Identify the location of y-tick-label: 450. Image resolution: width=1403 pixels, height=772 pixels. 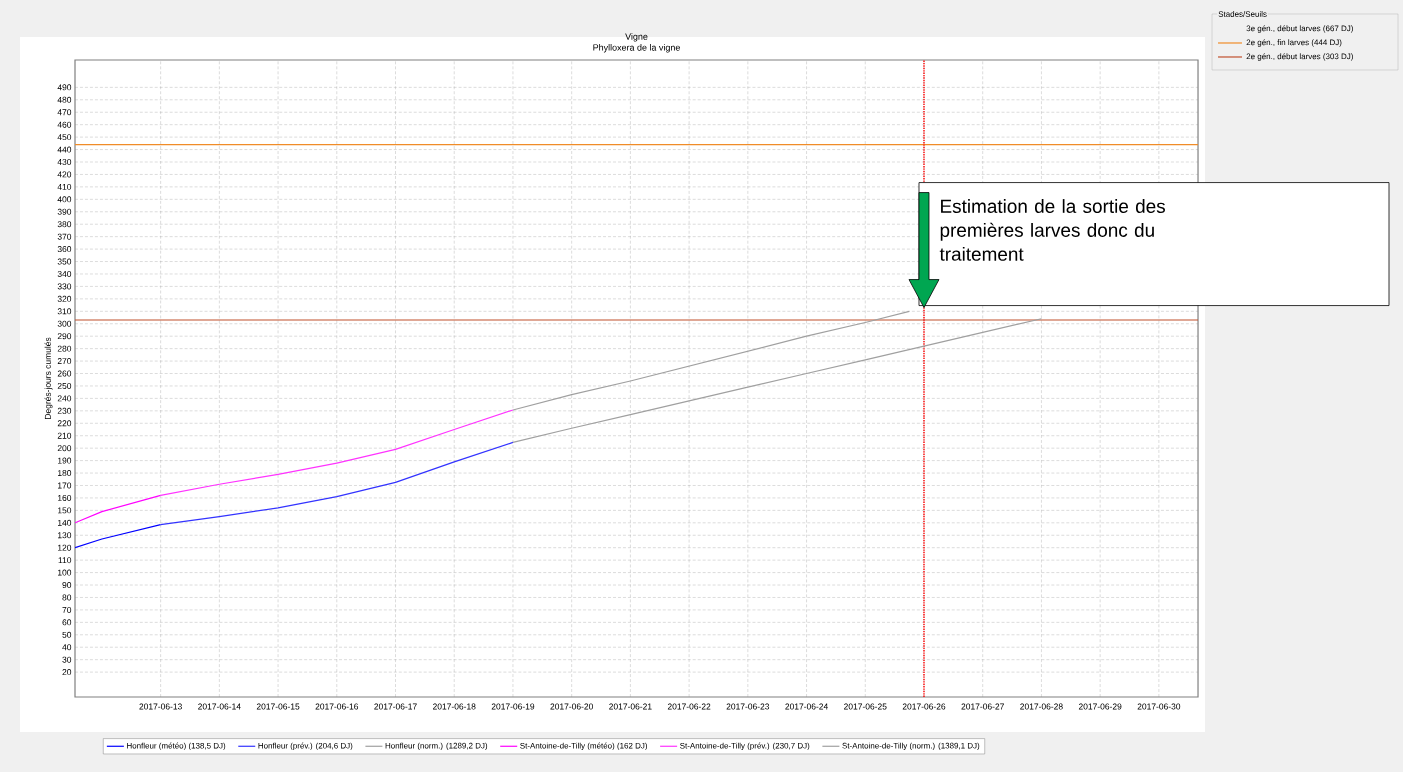
(64, 137).